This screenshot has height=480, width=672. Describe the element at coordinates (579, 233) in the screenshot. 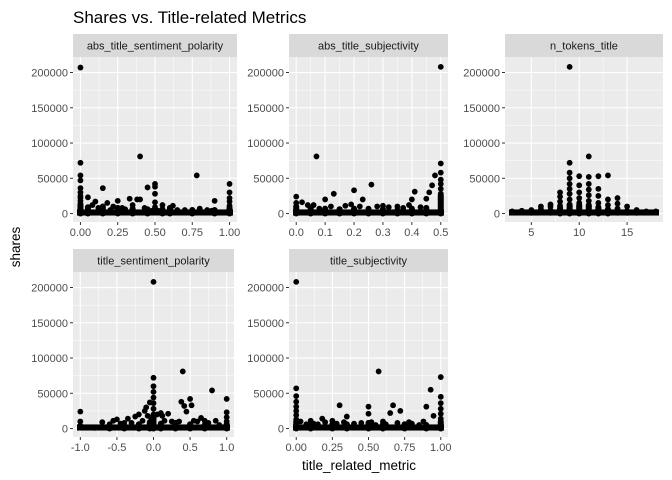

I see `x-tick-label: 10` at that location.